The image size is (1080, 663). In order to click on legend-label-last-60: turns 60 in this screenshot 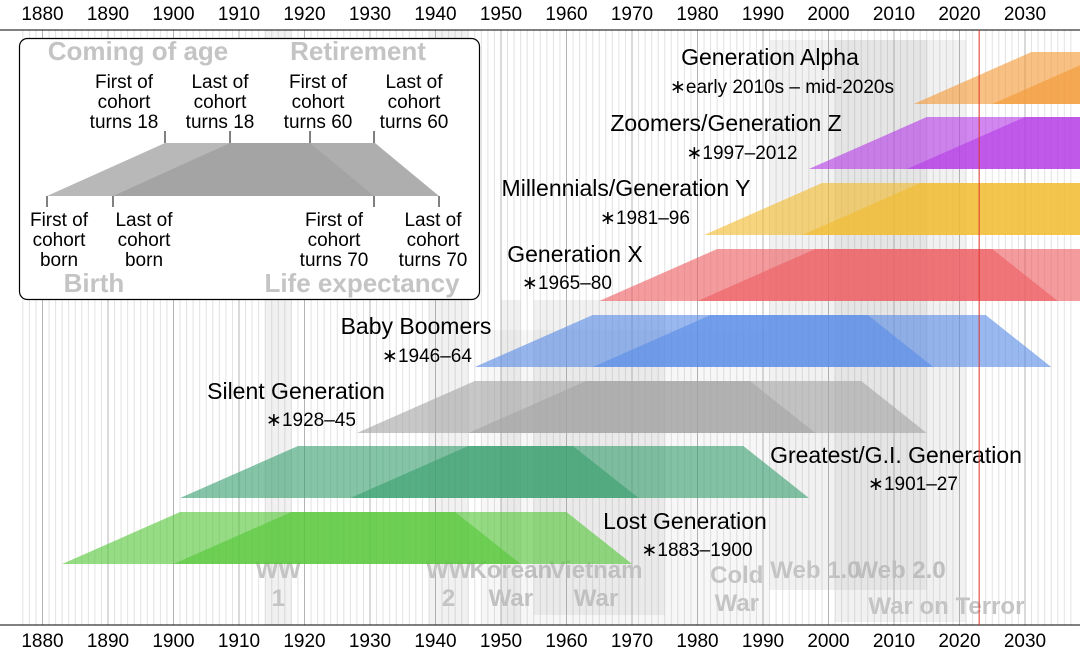, I will do `click(414, 122)`.